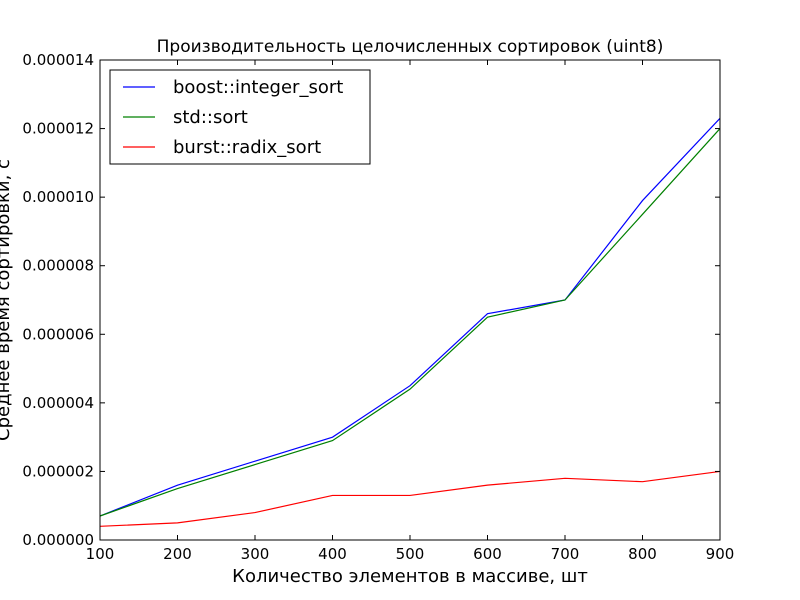  Describe the element at coordinates (210, 117) in the screenshot. I see `legend-label-1: std::sort` at that location.